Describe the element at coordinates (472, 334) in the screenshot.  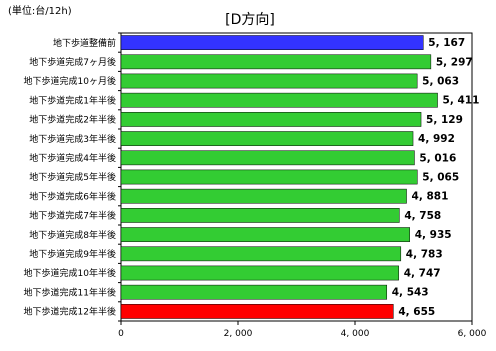
I see `x-tick-label: 6, 000` at that location.